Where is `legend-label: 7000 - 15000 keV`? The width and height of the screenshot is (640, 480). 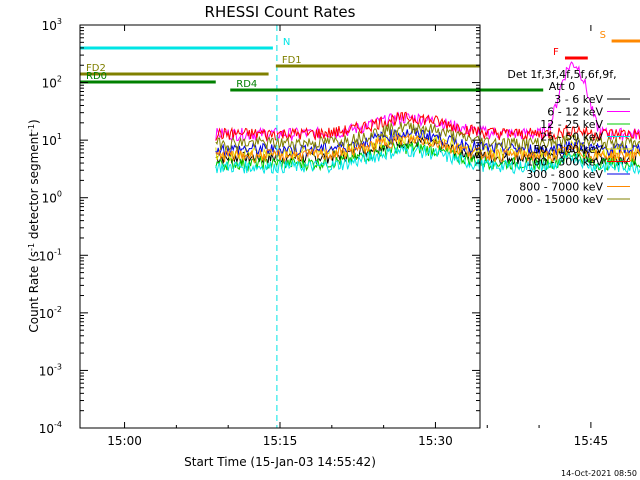 legend-label: 7000 - 15000 keV is located at coordinates (554, 199).